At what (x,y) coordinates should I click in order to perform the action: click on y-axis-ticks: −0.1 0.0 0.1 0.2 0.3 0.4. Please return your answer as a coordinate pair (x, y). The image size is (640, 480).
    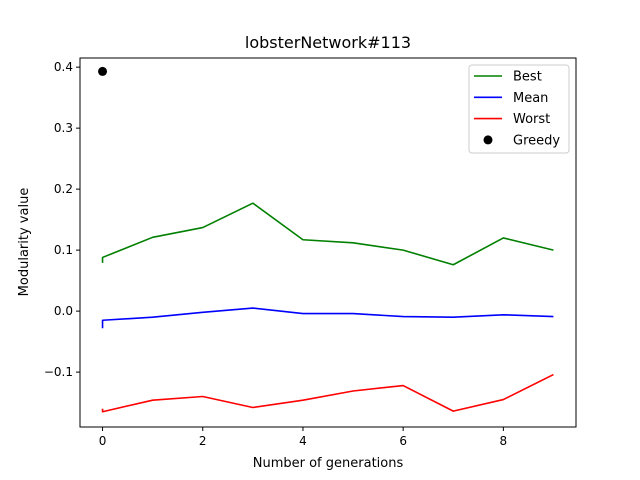
    Looking at the image, I should click on (62, 219).